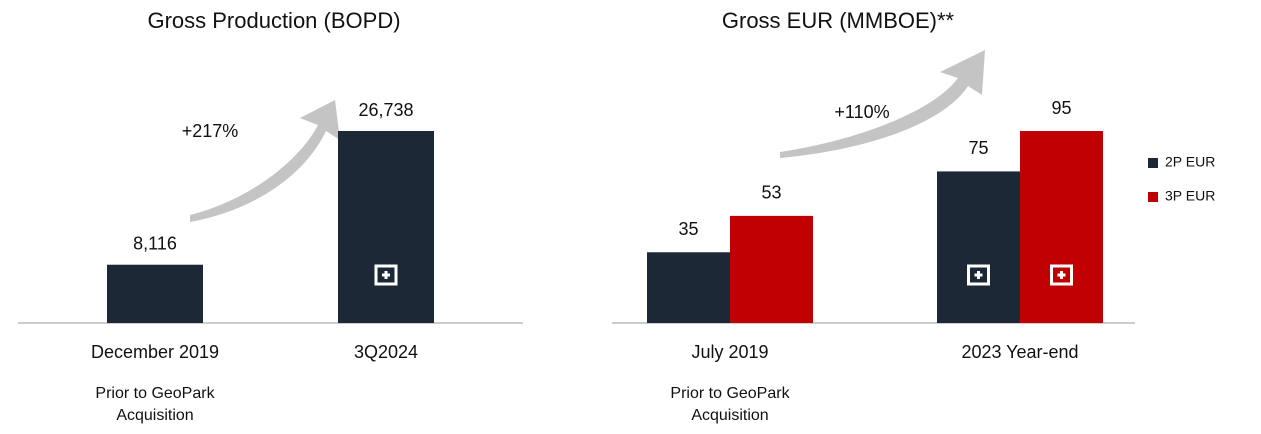 The height and width of the screenshot is (434, 1261). Describe the element at coordinates (210, 131) in the screenshot. I see `annotation: +217%` at that location.